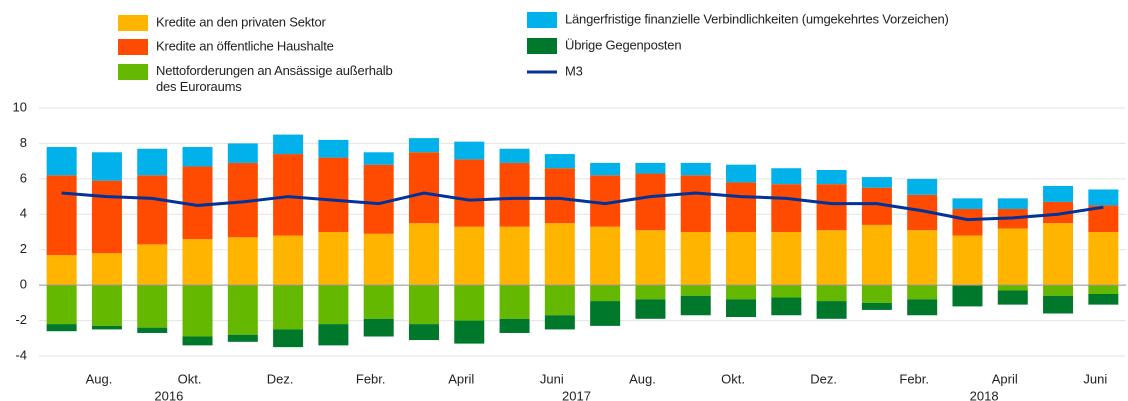  I want to click on y-tick-label: 8, so click(23, 142).